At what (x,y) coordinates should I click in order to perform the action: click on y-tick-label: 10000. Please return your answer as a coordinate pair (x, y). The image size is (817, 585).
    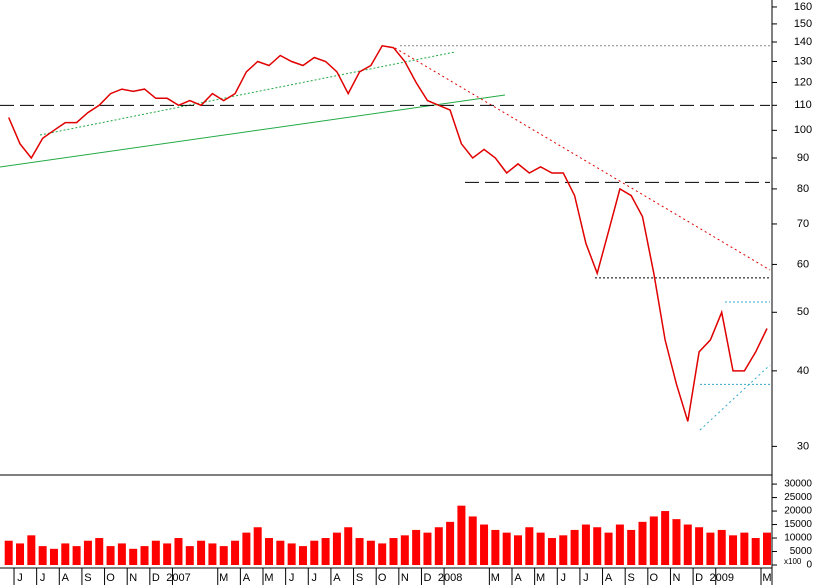
    Looking at the image, I should click on (798, 538).